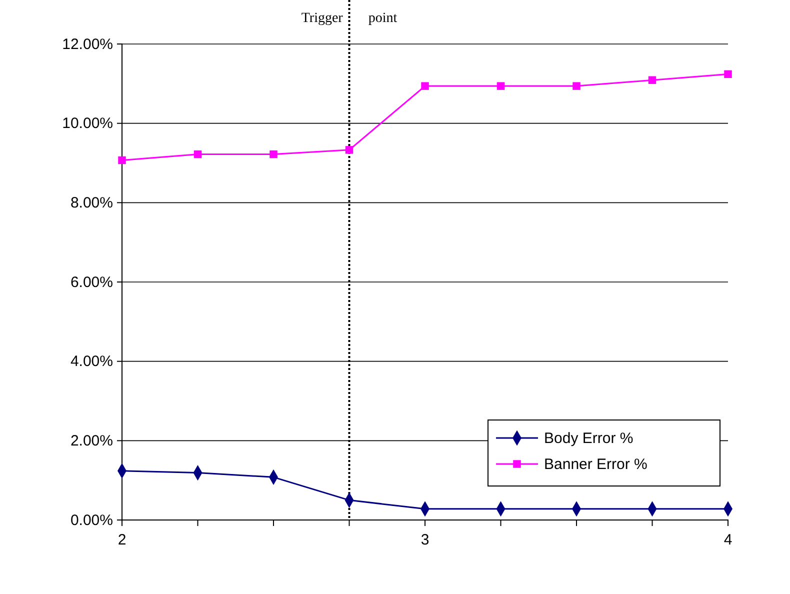  I want to click on y-tick-label: 10.00%, so click(87, 123).